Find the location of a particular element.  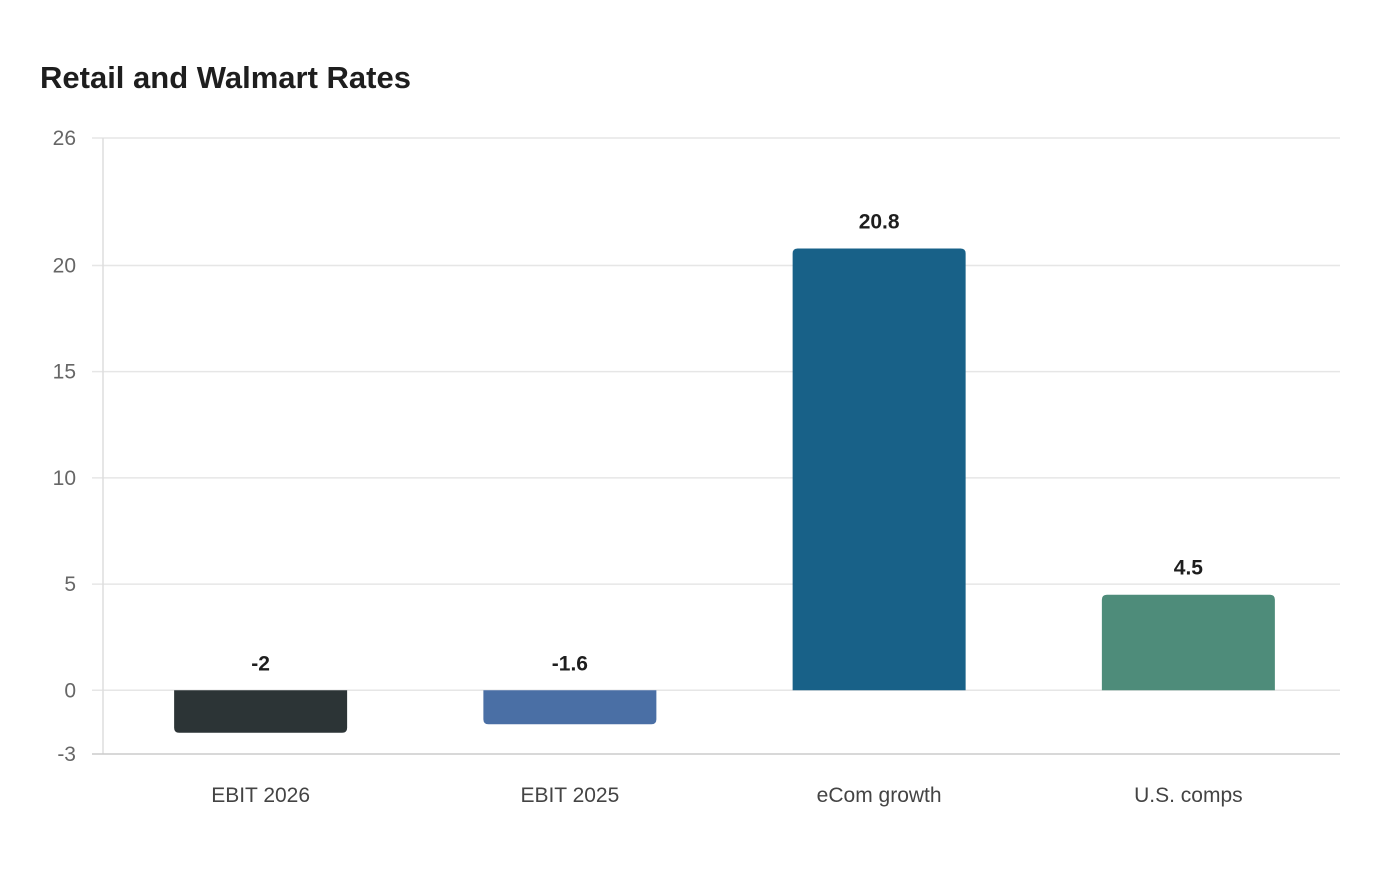

y-tick-label: 5 is located at coordinates (70, 584).